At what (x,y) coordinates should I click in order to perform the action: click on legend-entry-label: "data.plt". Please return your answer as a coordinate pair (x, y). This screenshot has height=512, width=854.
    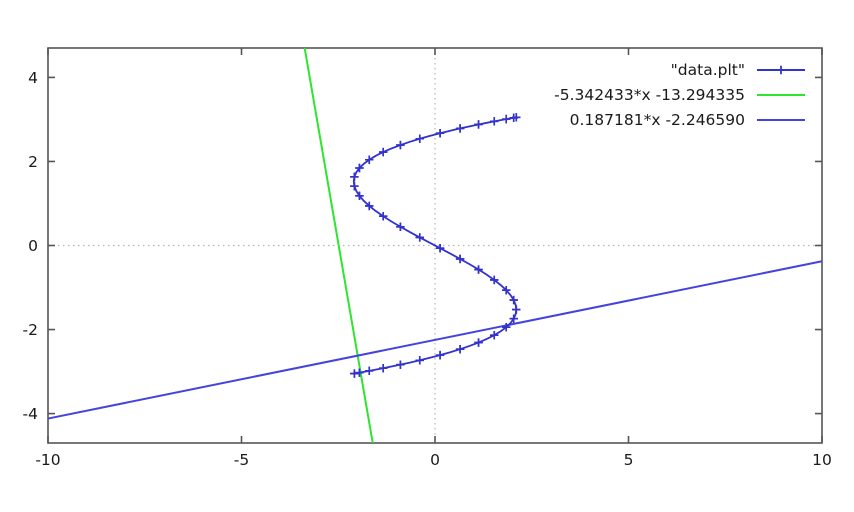
    Looking at the image, I should click on (708, 70).